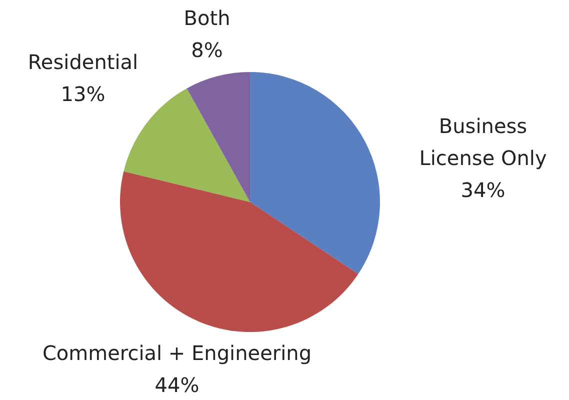  I want to click on data-label: 34%, so click(483, 190).